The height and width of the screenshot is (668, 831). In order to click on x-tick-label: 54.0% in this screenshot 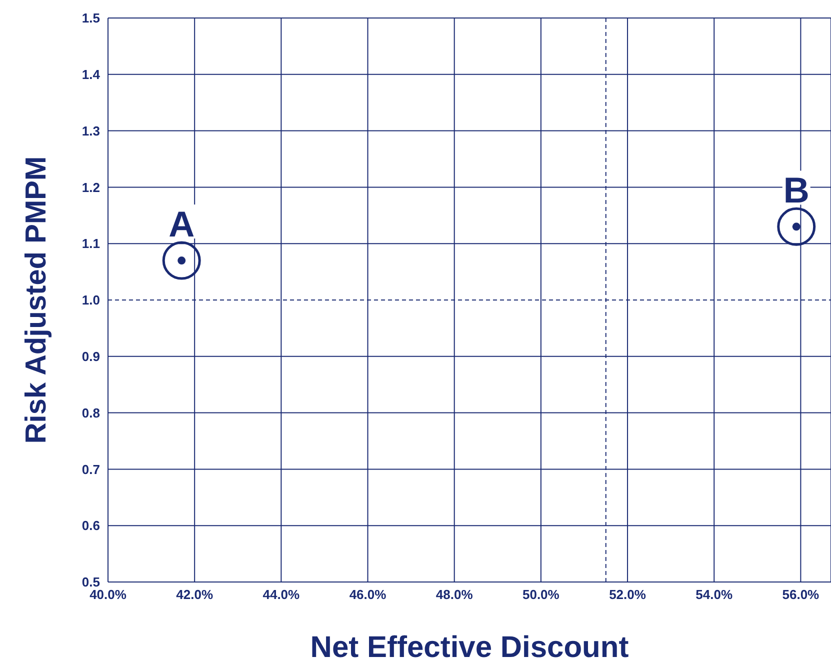, I will do `click(714, 594)`.